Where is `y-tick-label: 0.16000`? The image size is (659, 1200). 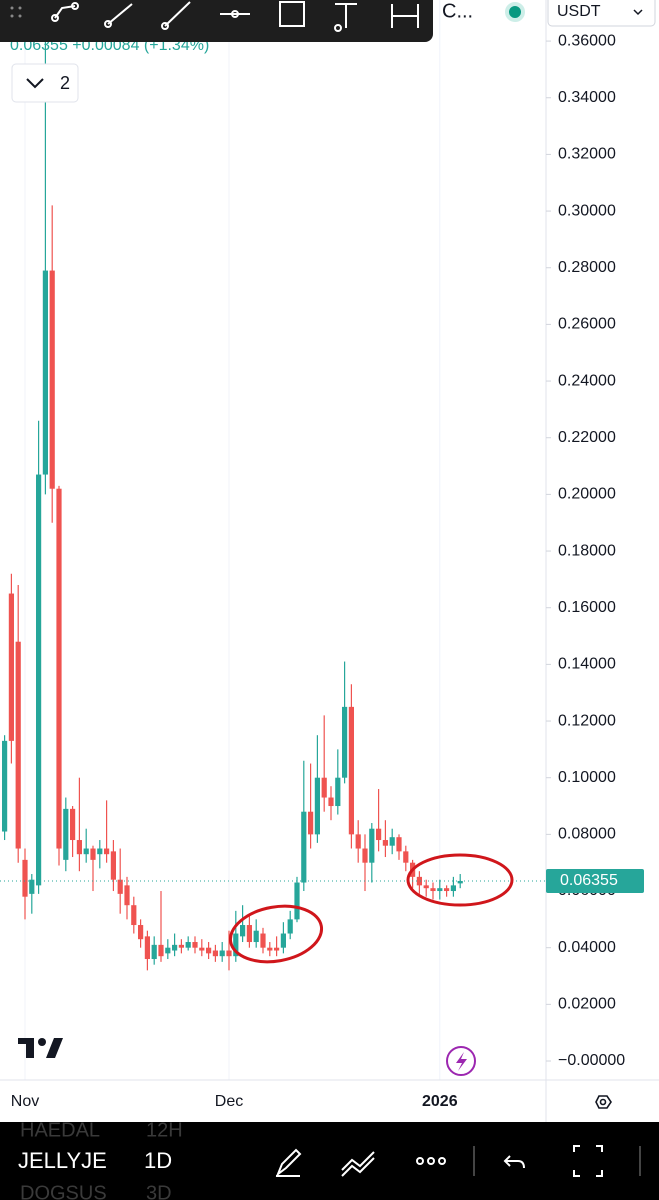
y-tick-label: 0.16000 is located at coordinates (587, 607).